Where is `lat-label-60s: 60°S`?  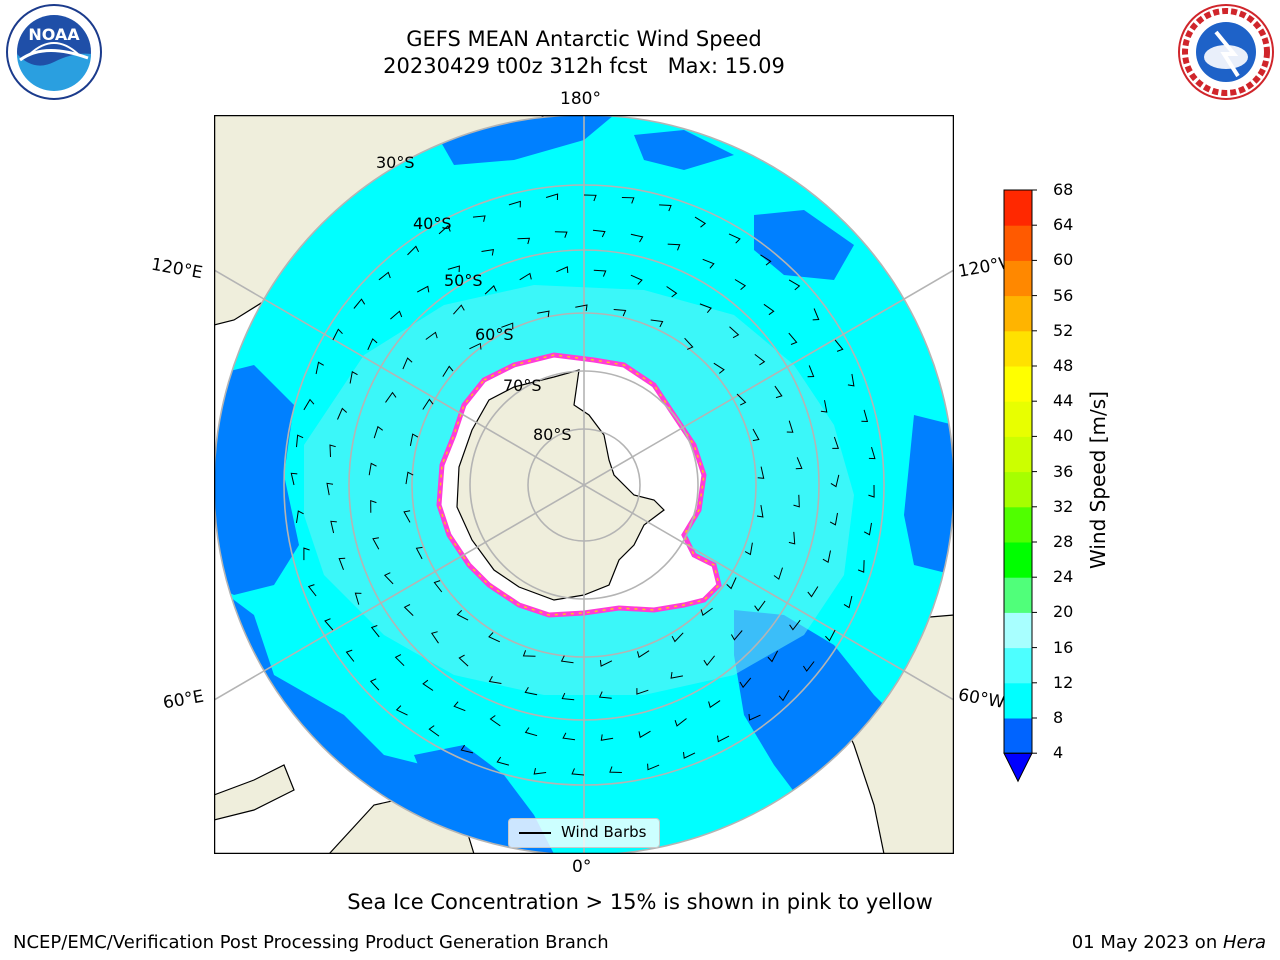
lat-label-60s: 60°S is located at coordinates (494, 334).